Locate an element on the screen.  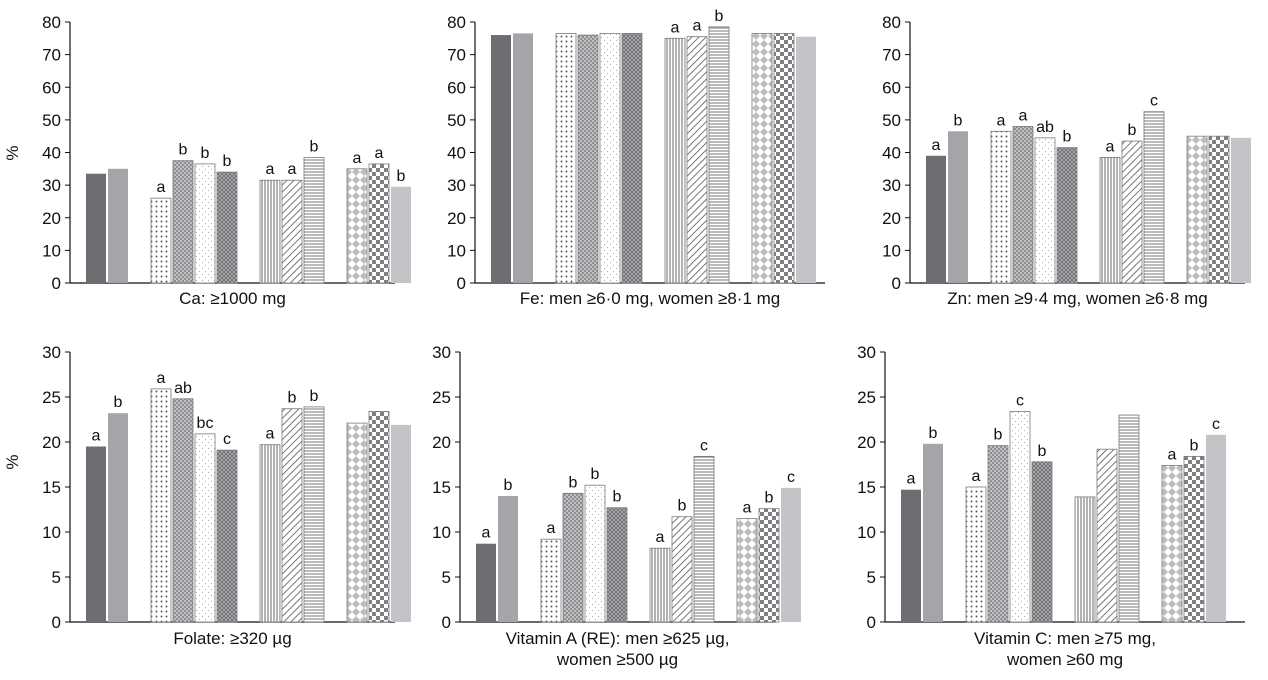
y-tick-label: 70 is located at coordinates (891, 55).